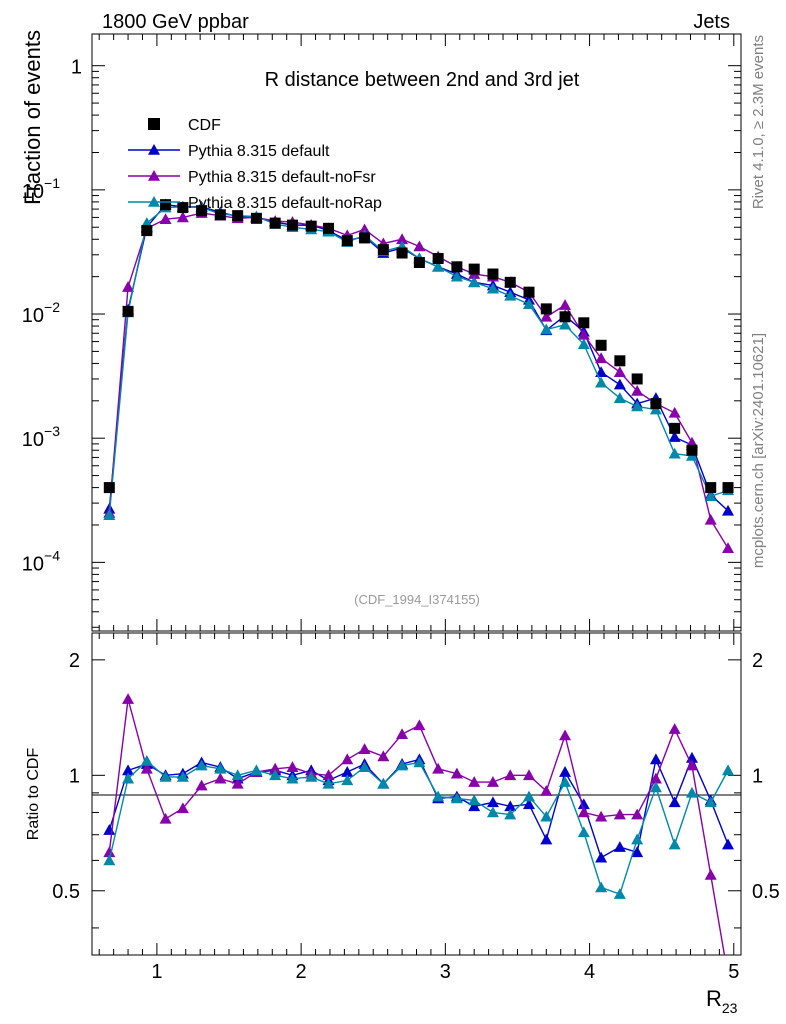 Image resolution: width=786 pixels, height=1024 pixels. What do you see at coordinates (445, 972) in the screenshot?
I see `x-tick-label: 3` at bounding box center [445, 972].